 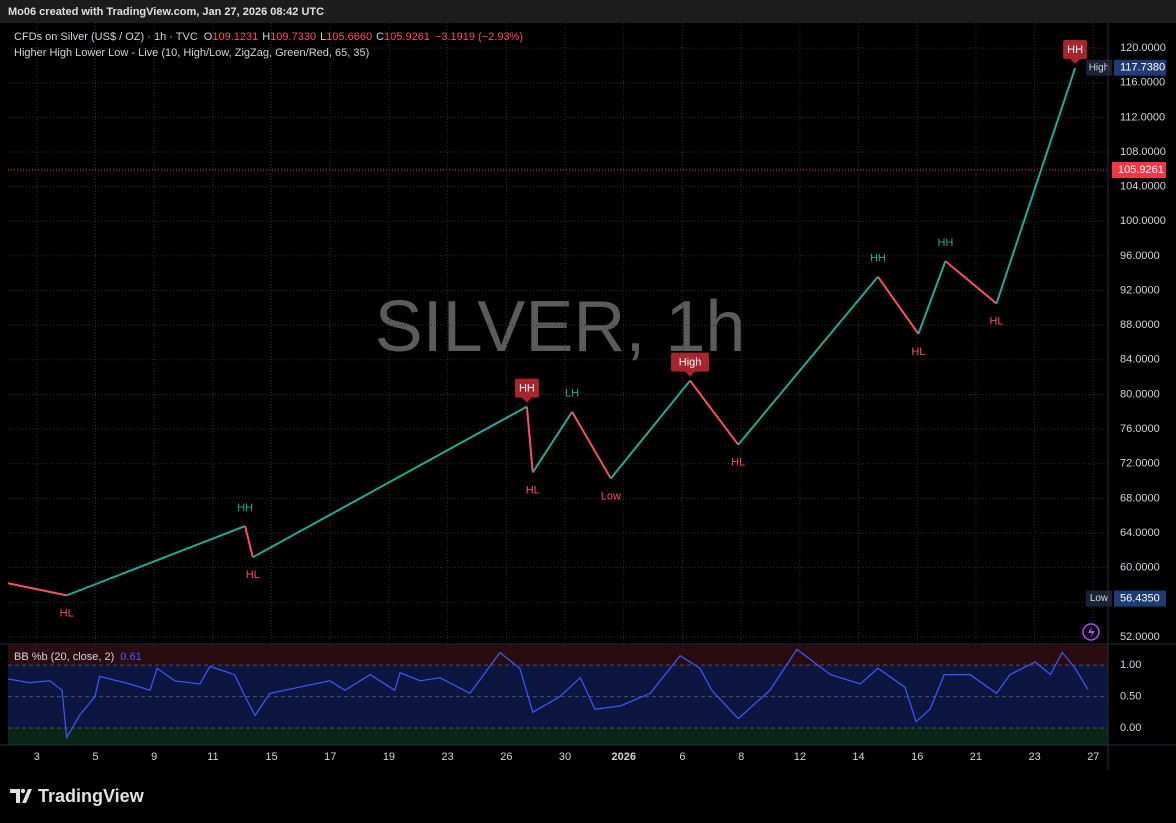 I want to click on x-tick-label: 15, so click(x=271, y=757).